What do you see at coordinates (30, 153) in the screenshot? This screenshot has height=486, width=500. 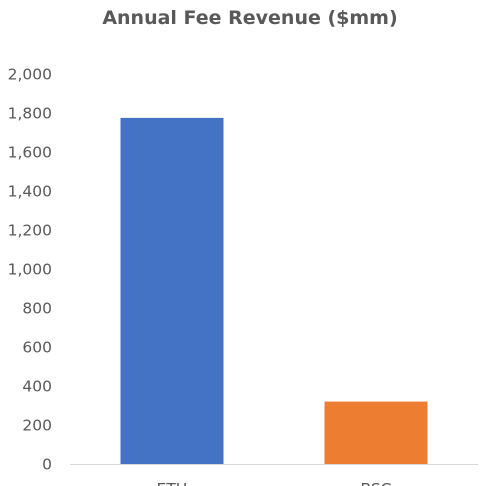 I see `y-tick-label: 1,600` at bounding box center [30, 153].